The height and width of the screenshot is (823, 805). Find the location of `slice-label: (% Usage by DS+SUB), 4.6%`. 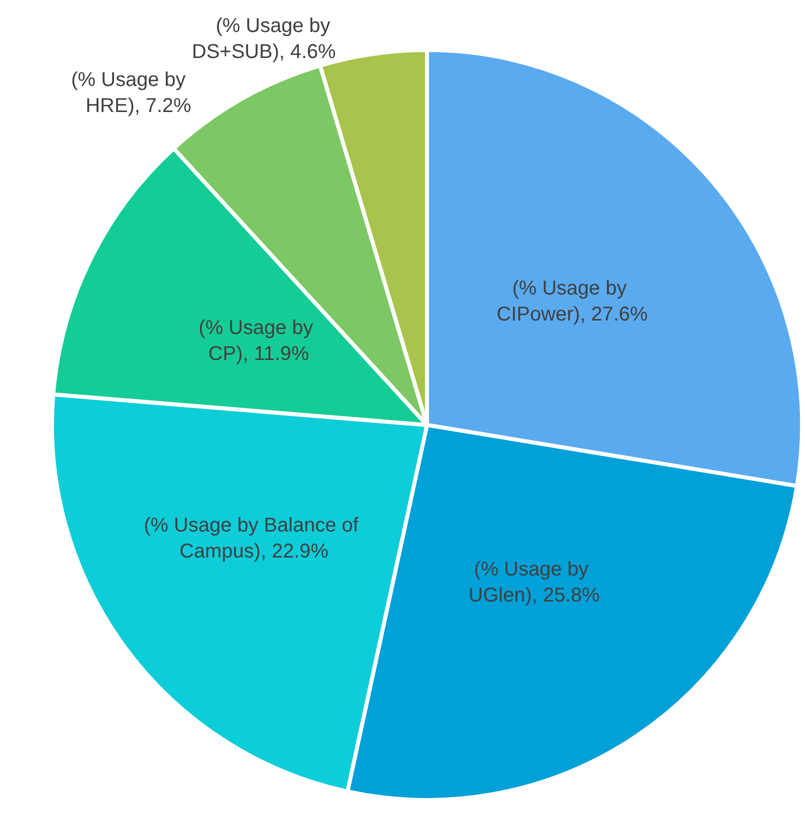

slice-label: (% Usage by DS+SUB), 4.6% is located at coordinates (264, 39).